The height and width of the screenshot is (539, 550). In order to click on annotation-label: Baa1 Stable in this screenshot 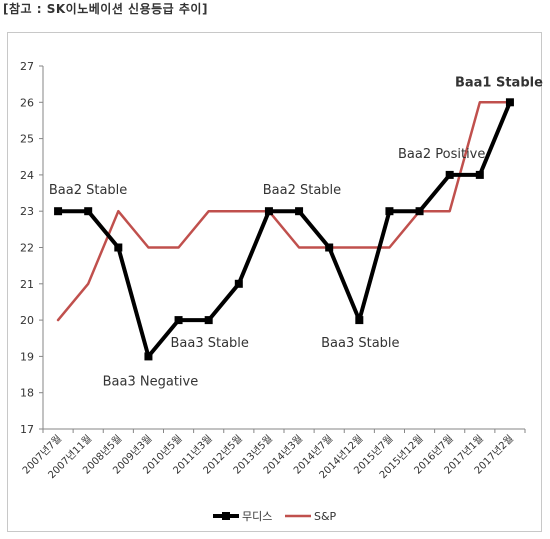, I will do `click(499, 82)`.